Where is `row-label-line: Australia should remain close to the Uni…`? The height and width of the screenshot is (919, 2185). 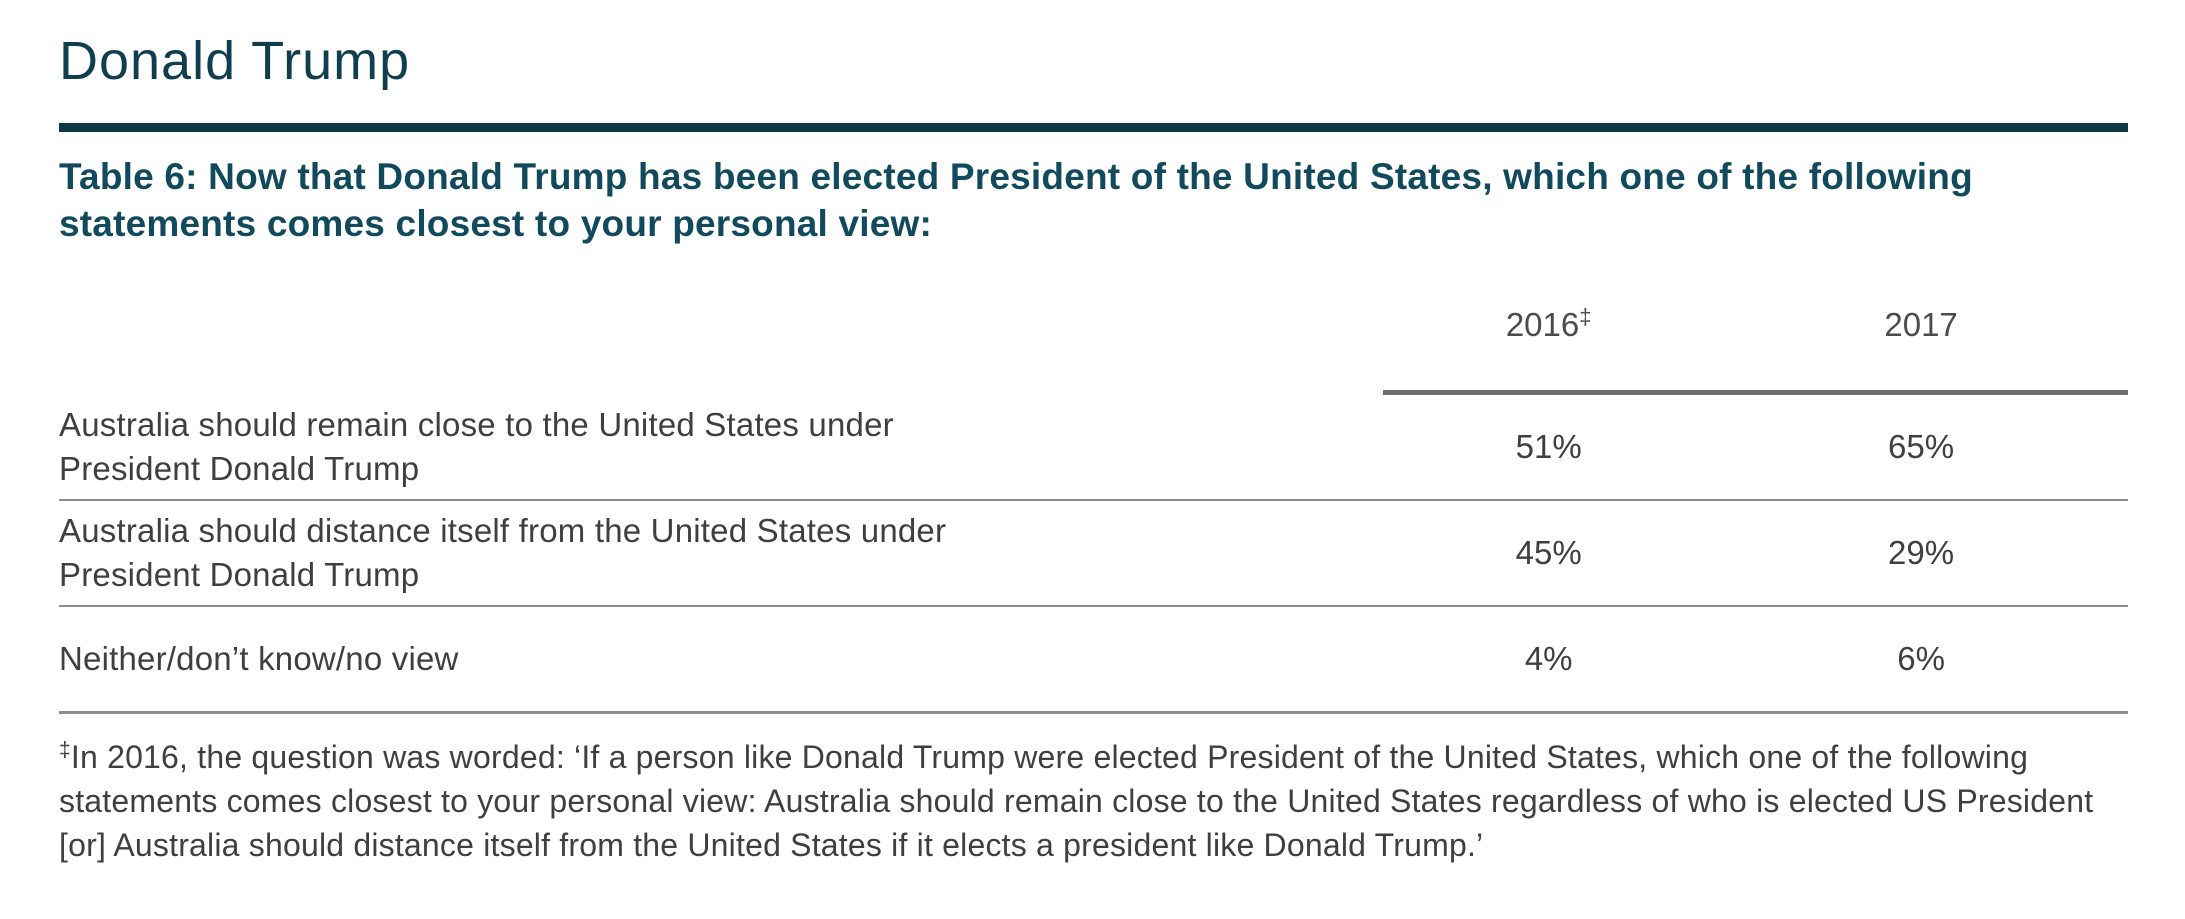
row-label-line: Australia should remain close to the Uni… is located at coordinates (476, 424).